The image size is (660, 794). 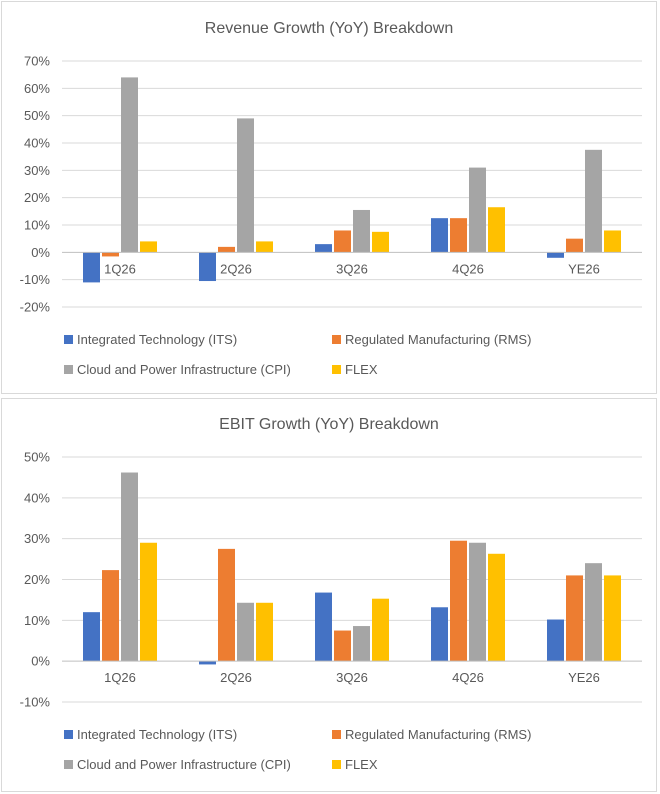 I want to click on chart-title: Revenue Growth (YoY) Breakdown, so click(x=329, y=28).